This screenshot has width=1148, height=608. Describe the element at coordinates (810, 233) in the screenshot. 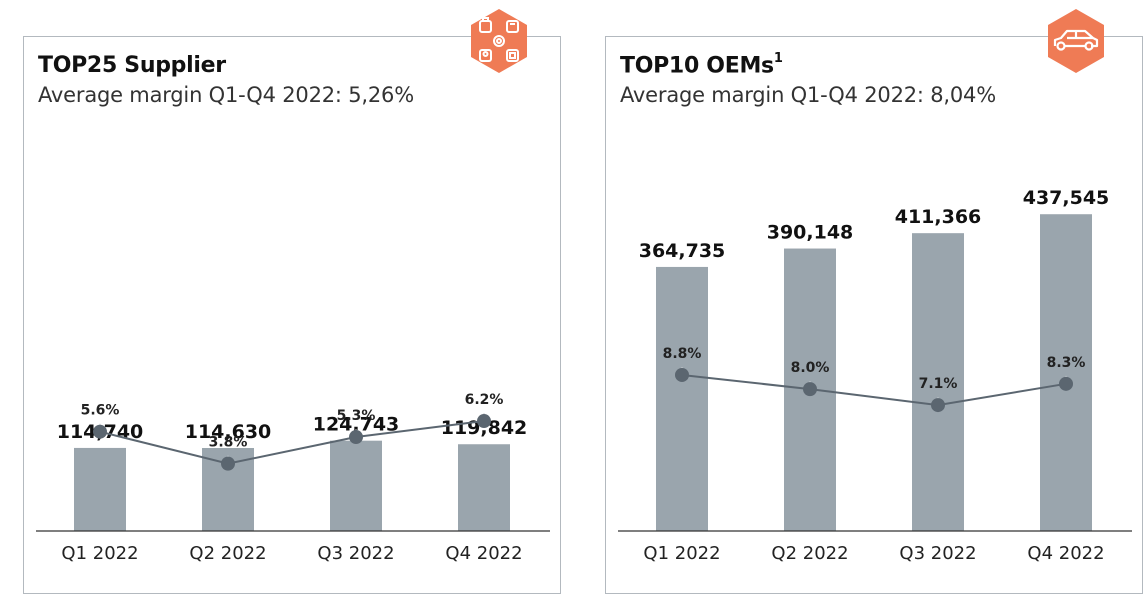

I see `bar-value-label: 390,148` at that location.